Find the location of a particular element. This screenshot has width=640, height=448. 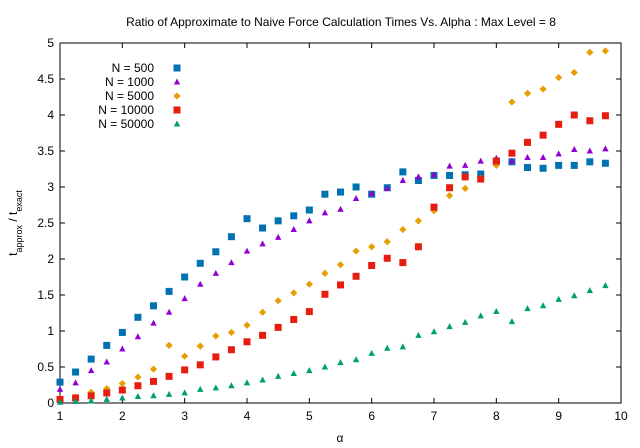

y-tick-label: 1 is located at coordinates (50, 331).